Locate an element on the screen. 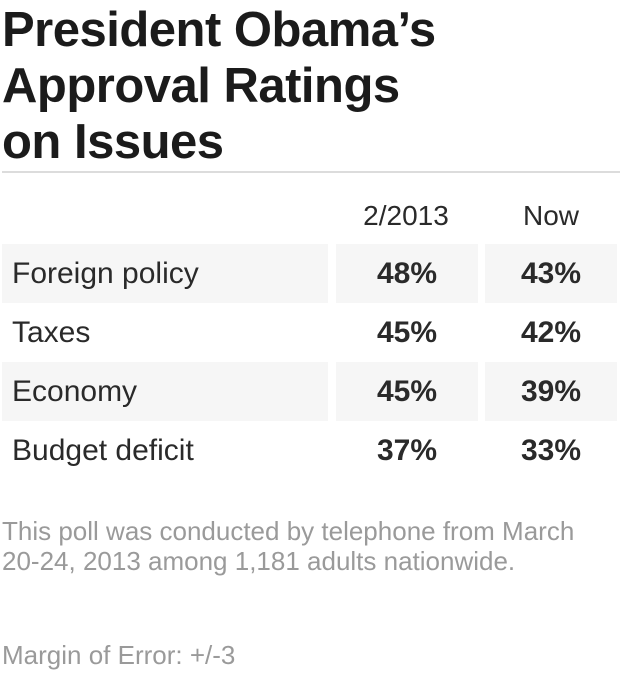  value-now: 43% is located at coordinates (551, 273).